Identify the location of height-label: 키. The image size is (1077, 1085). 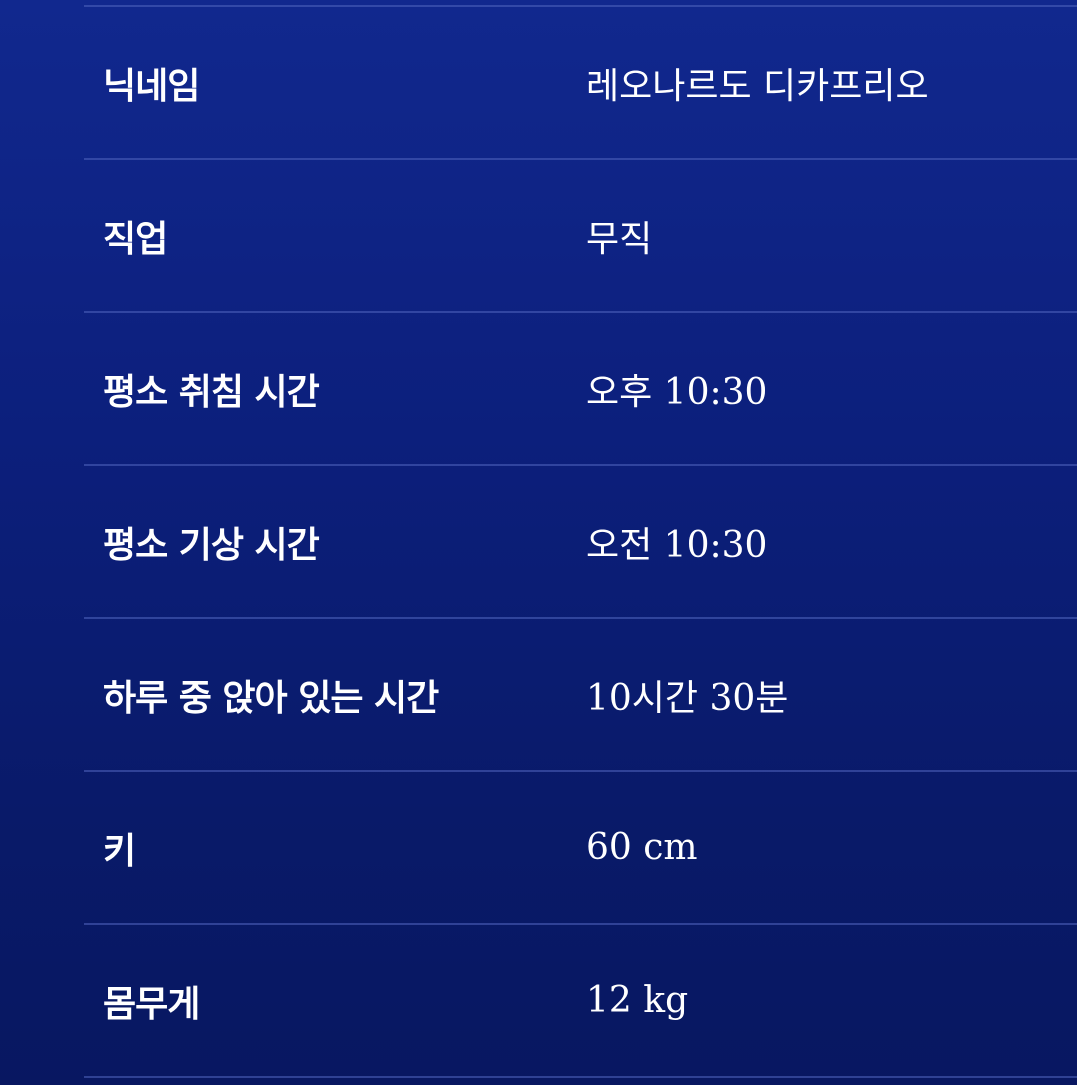
(119, 851).